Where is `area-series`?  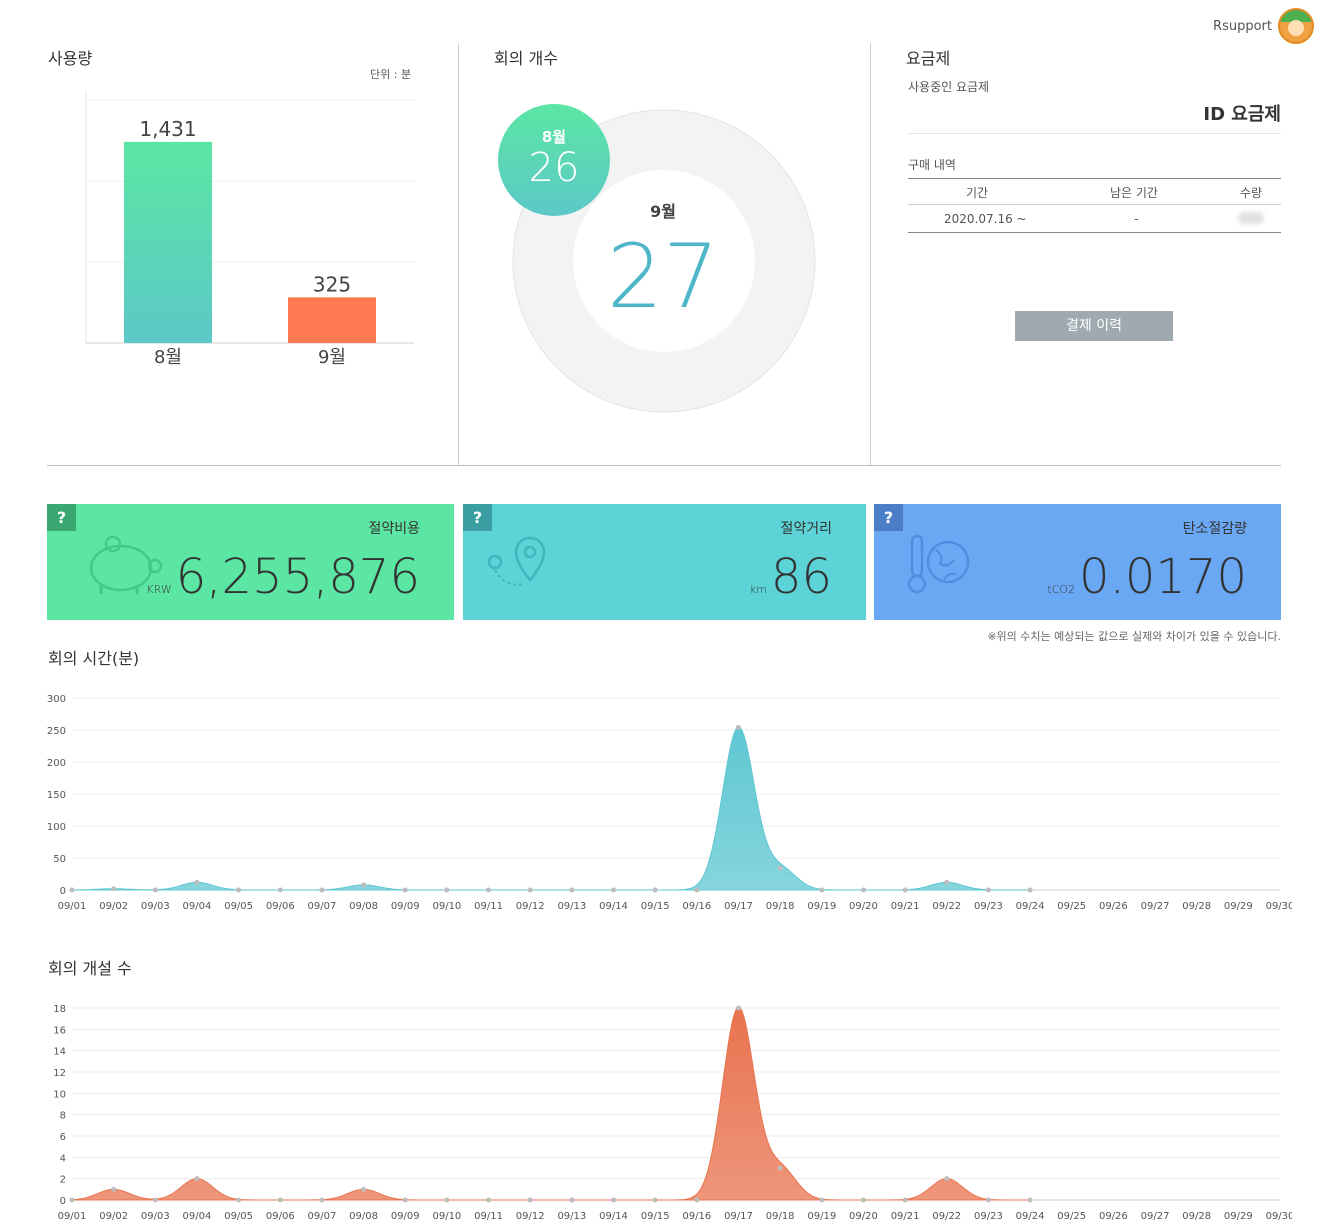
area-series is located at coordinates (551, 1103).